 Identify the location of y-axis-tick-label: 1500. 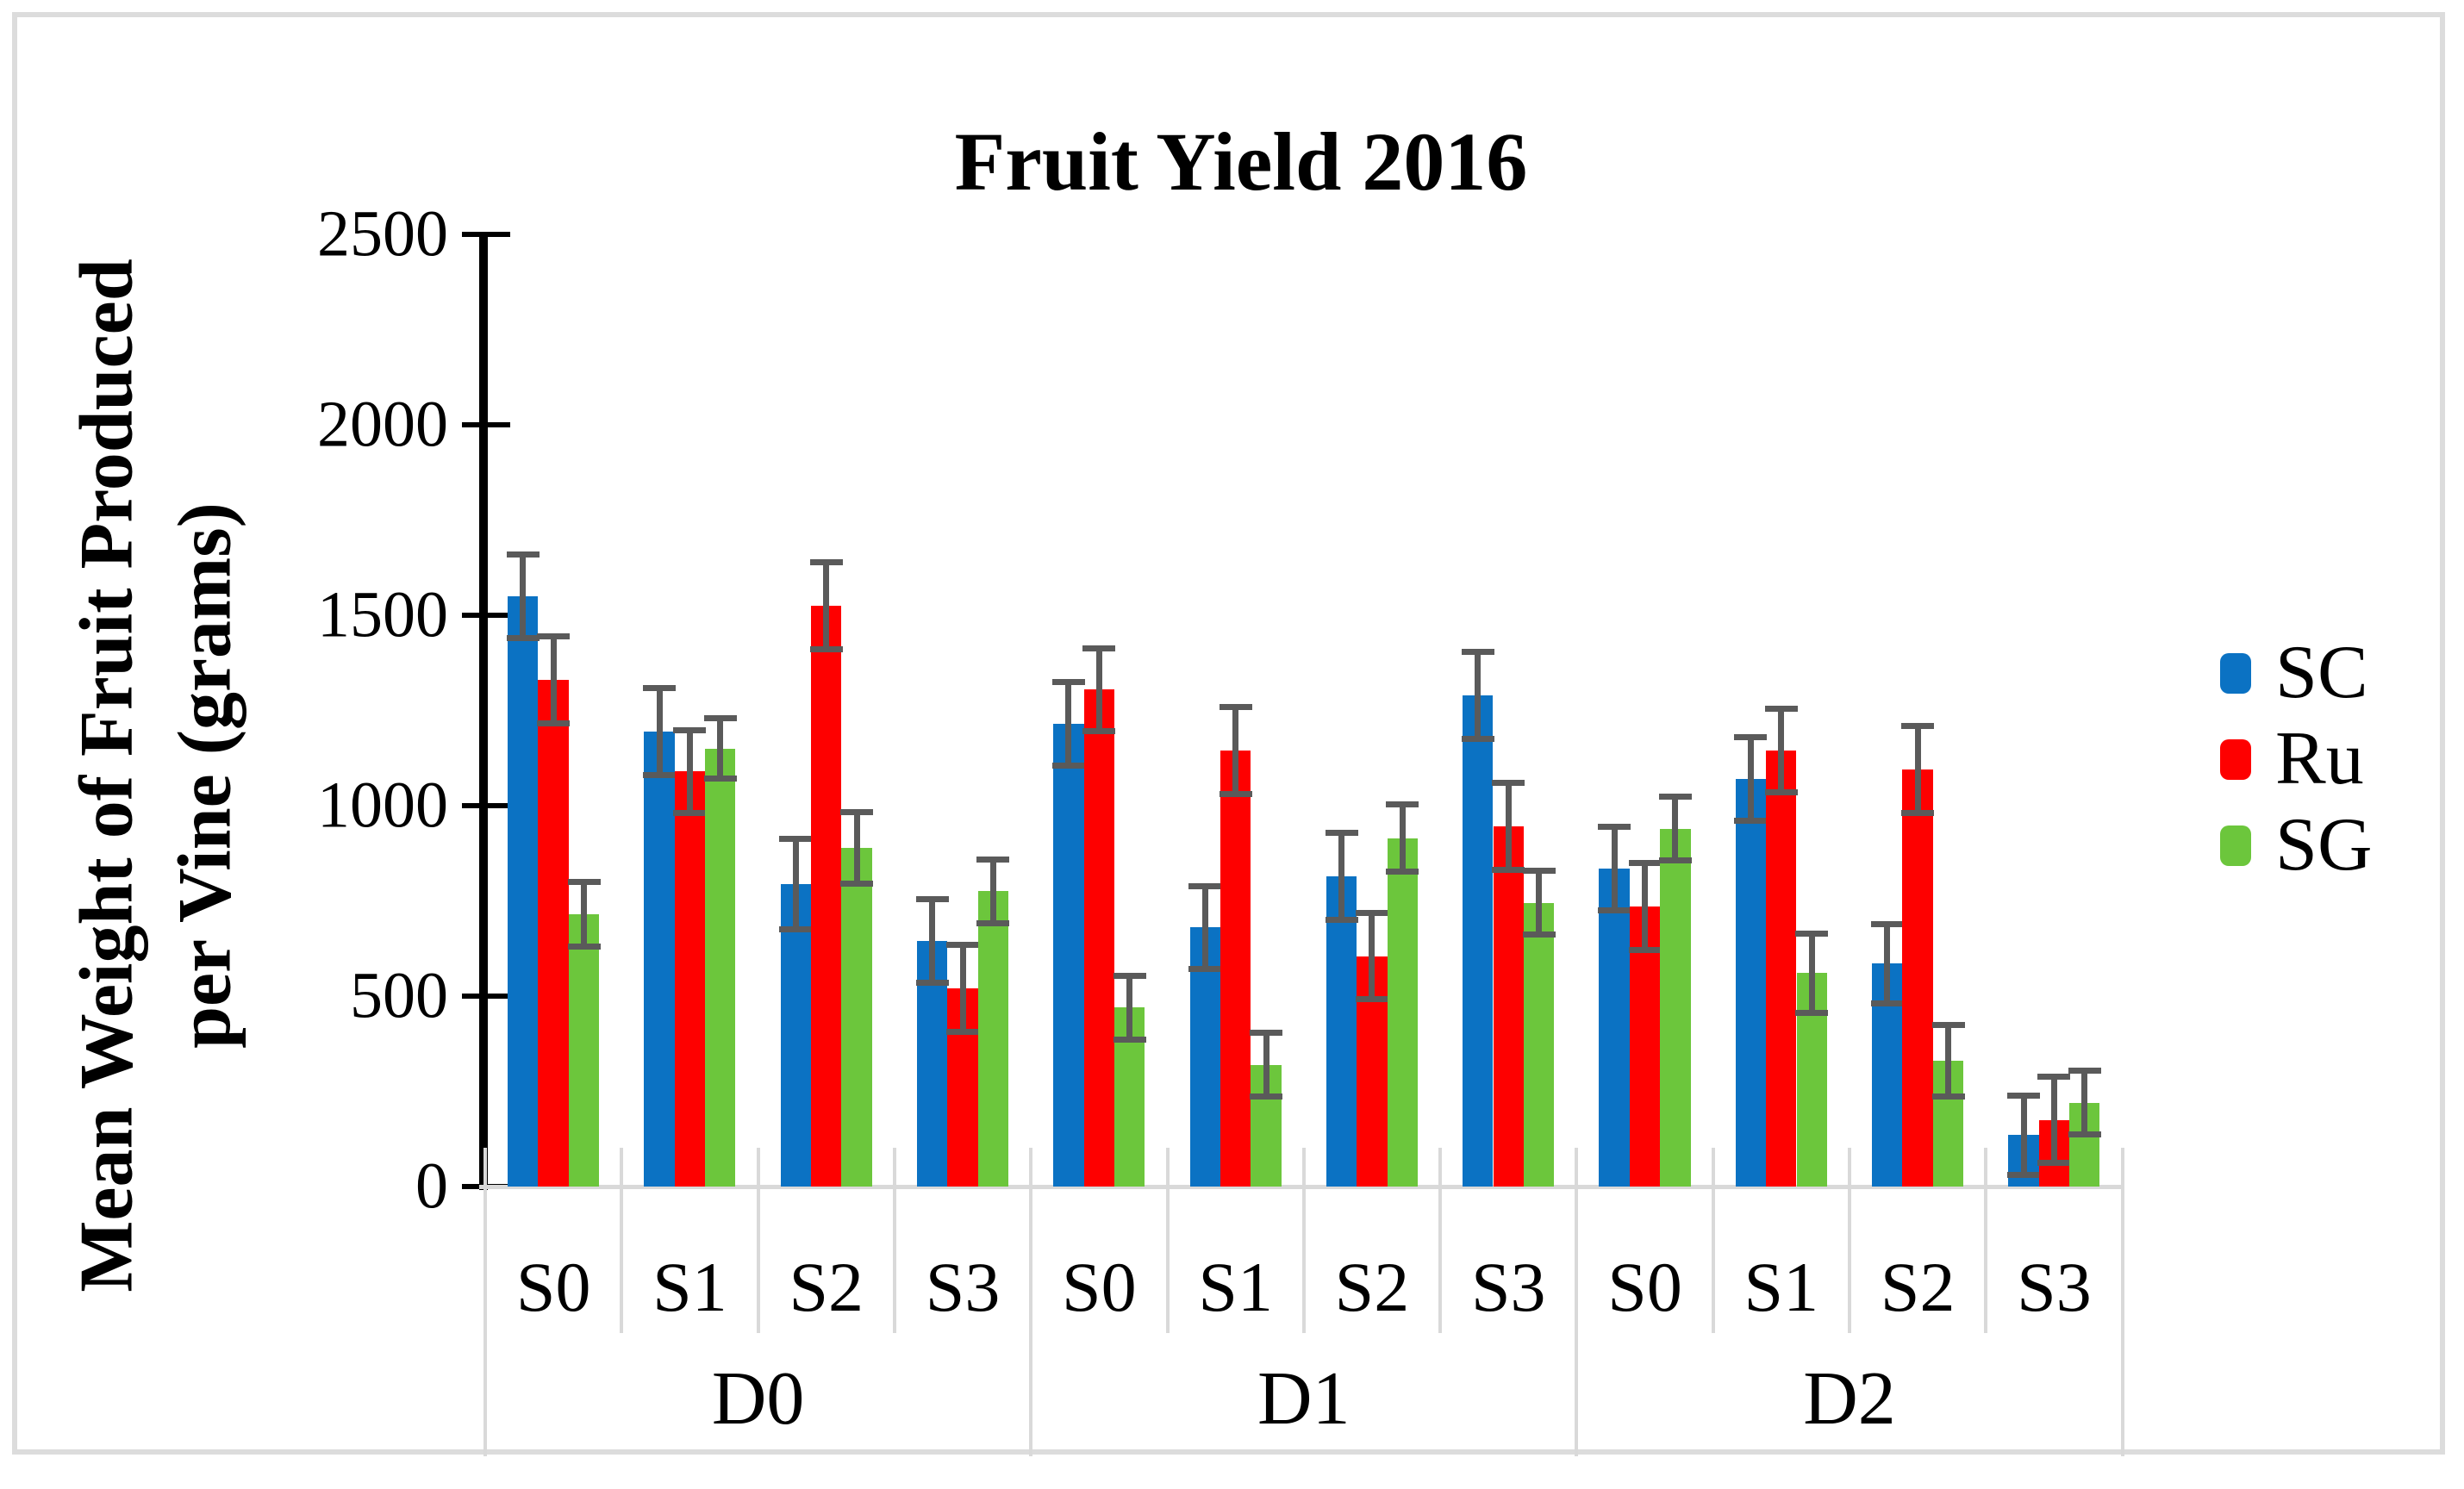
(382, 614).